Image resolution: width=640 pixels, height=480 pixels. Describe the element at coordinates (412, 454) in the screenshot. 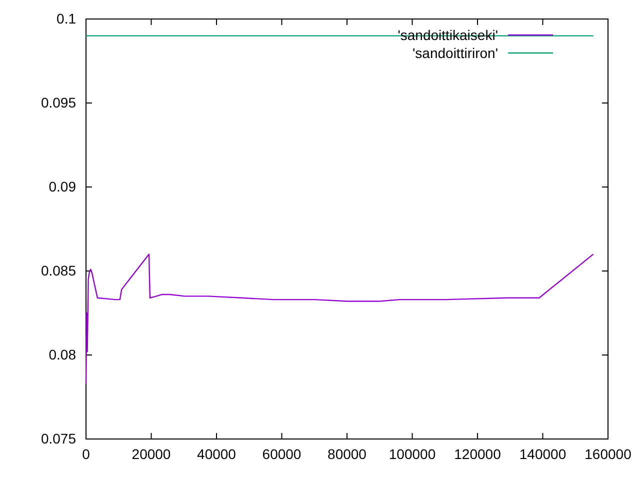

I see `x-tick-label: 100000` at that location.